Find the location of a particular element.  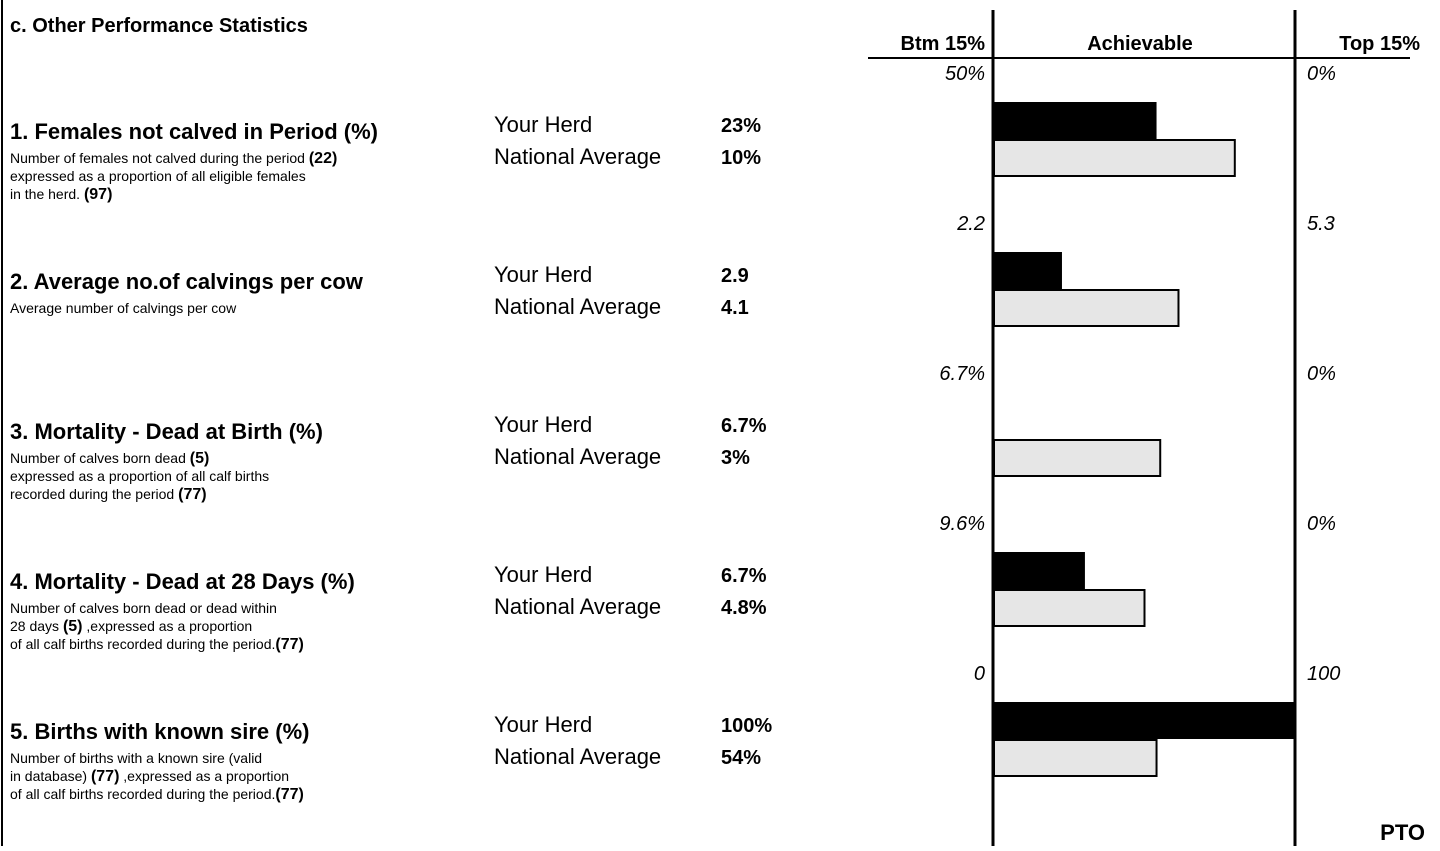

column-middle: Achievable is located at coordinates (1140, 44).